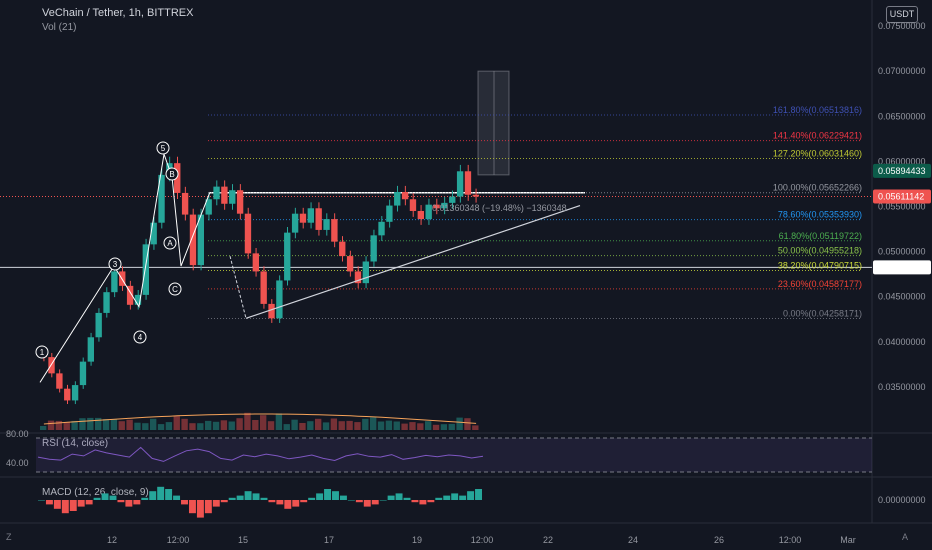 The height and width of the screenshot is (550, 932). I want to click on rsi-indicator-label: RSI (14, close), so click(75, 443).